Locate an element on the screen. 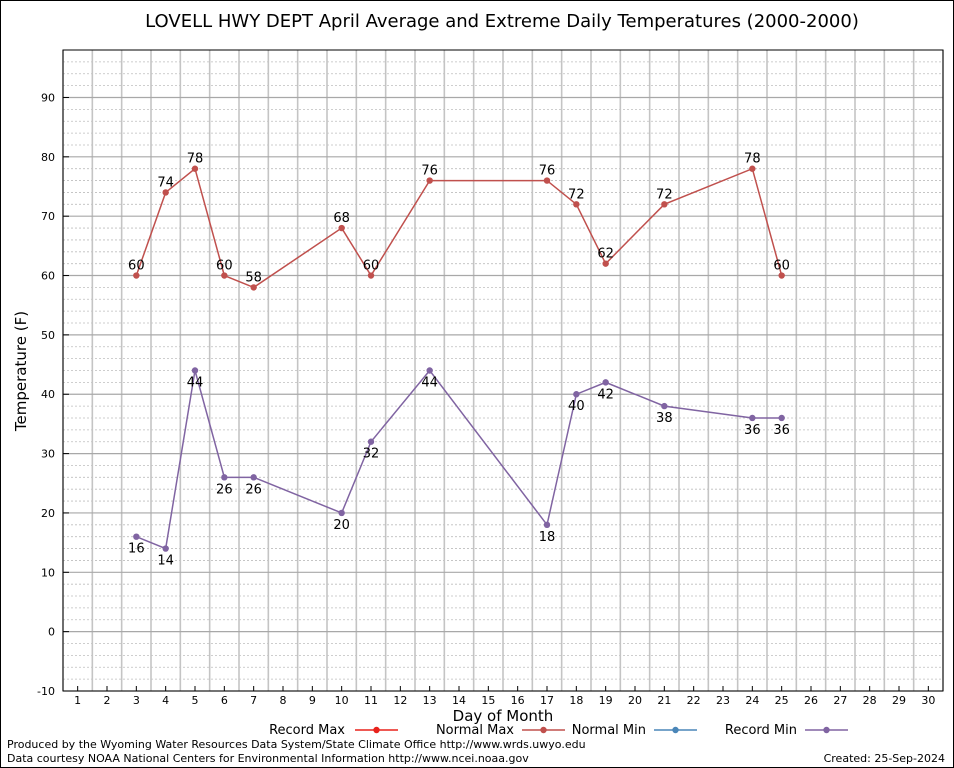 The width and height of the screenshot is (954, 768). legend-item-record-min: Record Min is located at coordinates (786, 730).